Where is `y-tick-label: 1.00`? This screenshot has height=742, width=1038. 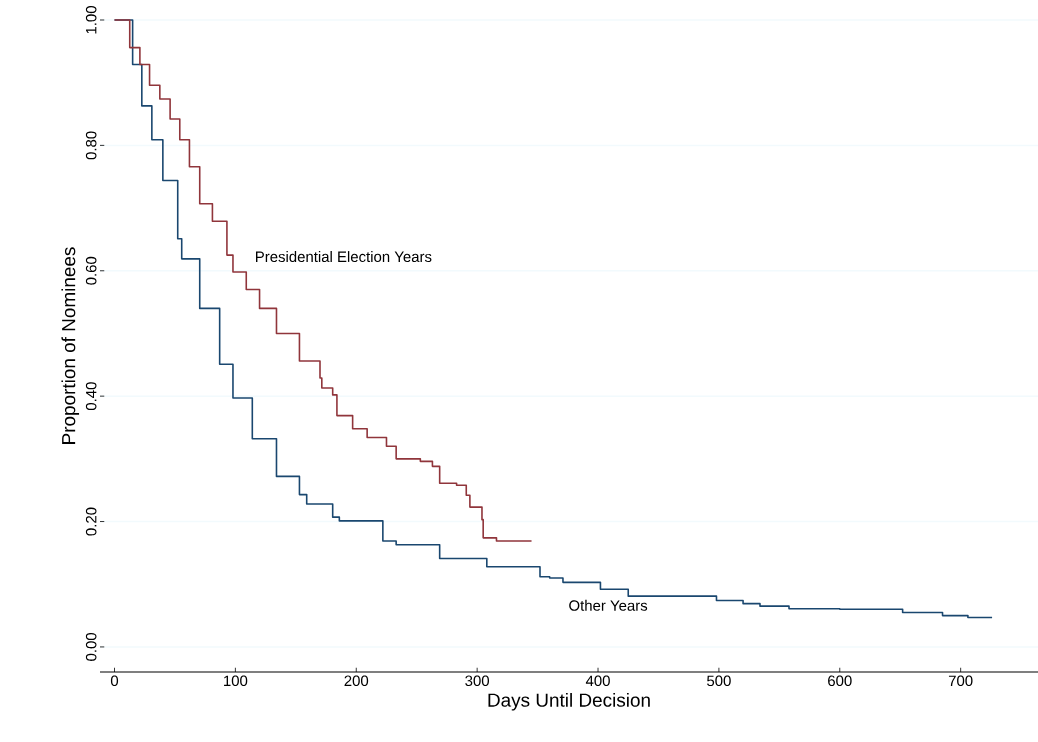 y-tick-label: 1.00 is located at coordinates (91, 20).